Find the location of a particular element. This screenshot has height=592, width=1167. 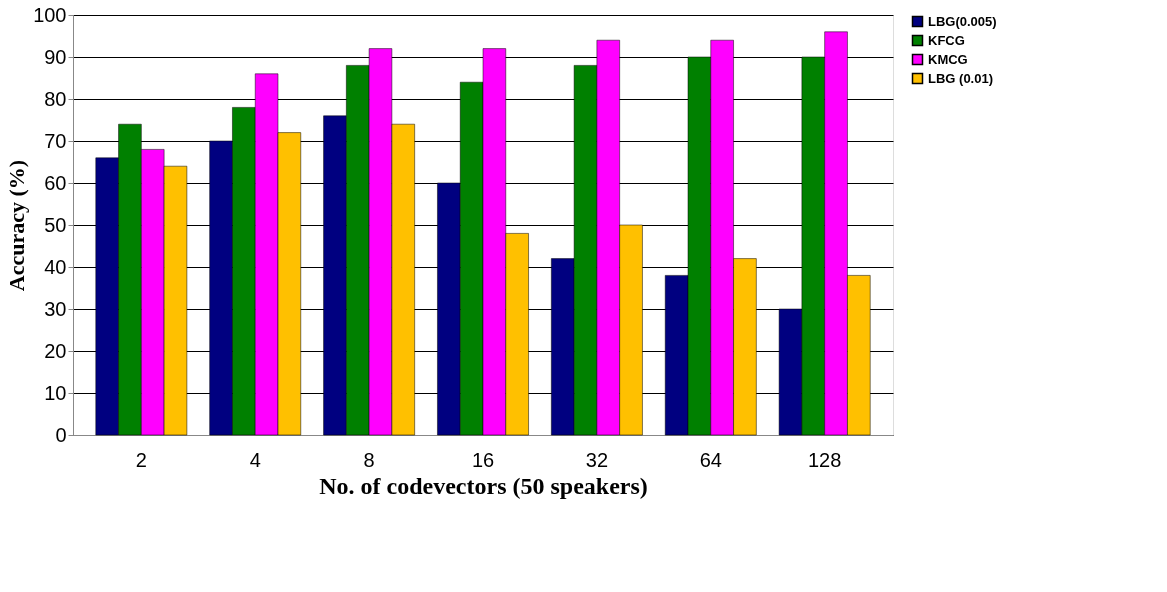

y-tick-label: 90 is located at coordinates (55, 56).